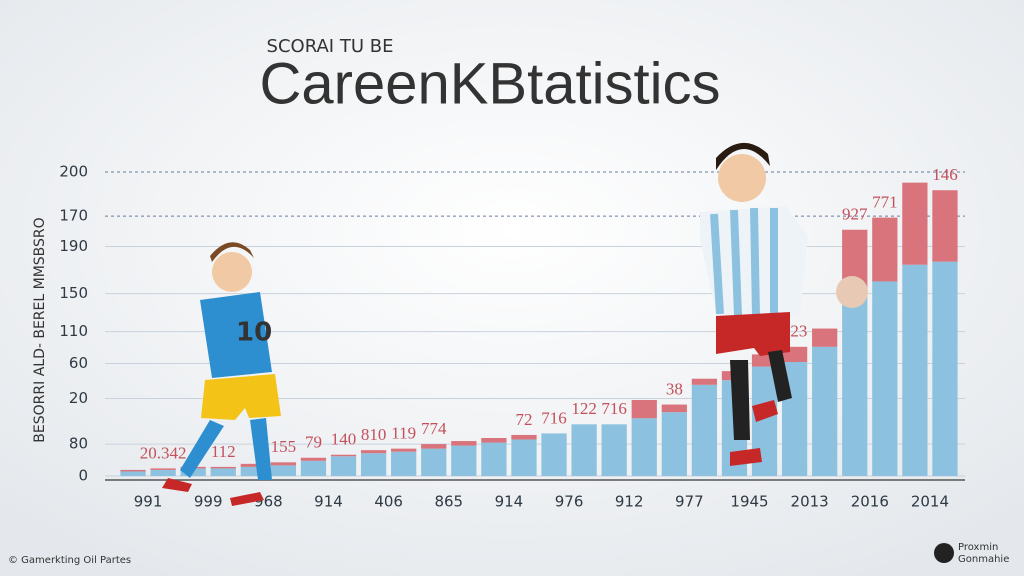 This screenshot has width=1024, height=576. Describe the element at coordinates (629, 502) in the screenshot. I see `x-tick-label: 912` at that location.